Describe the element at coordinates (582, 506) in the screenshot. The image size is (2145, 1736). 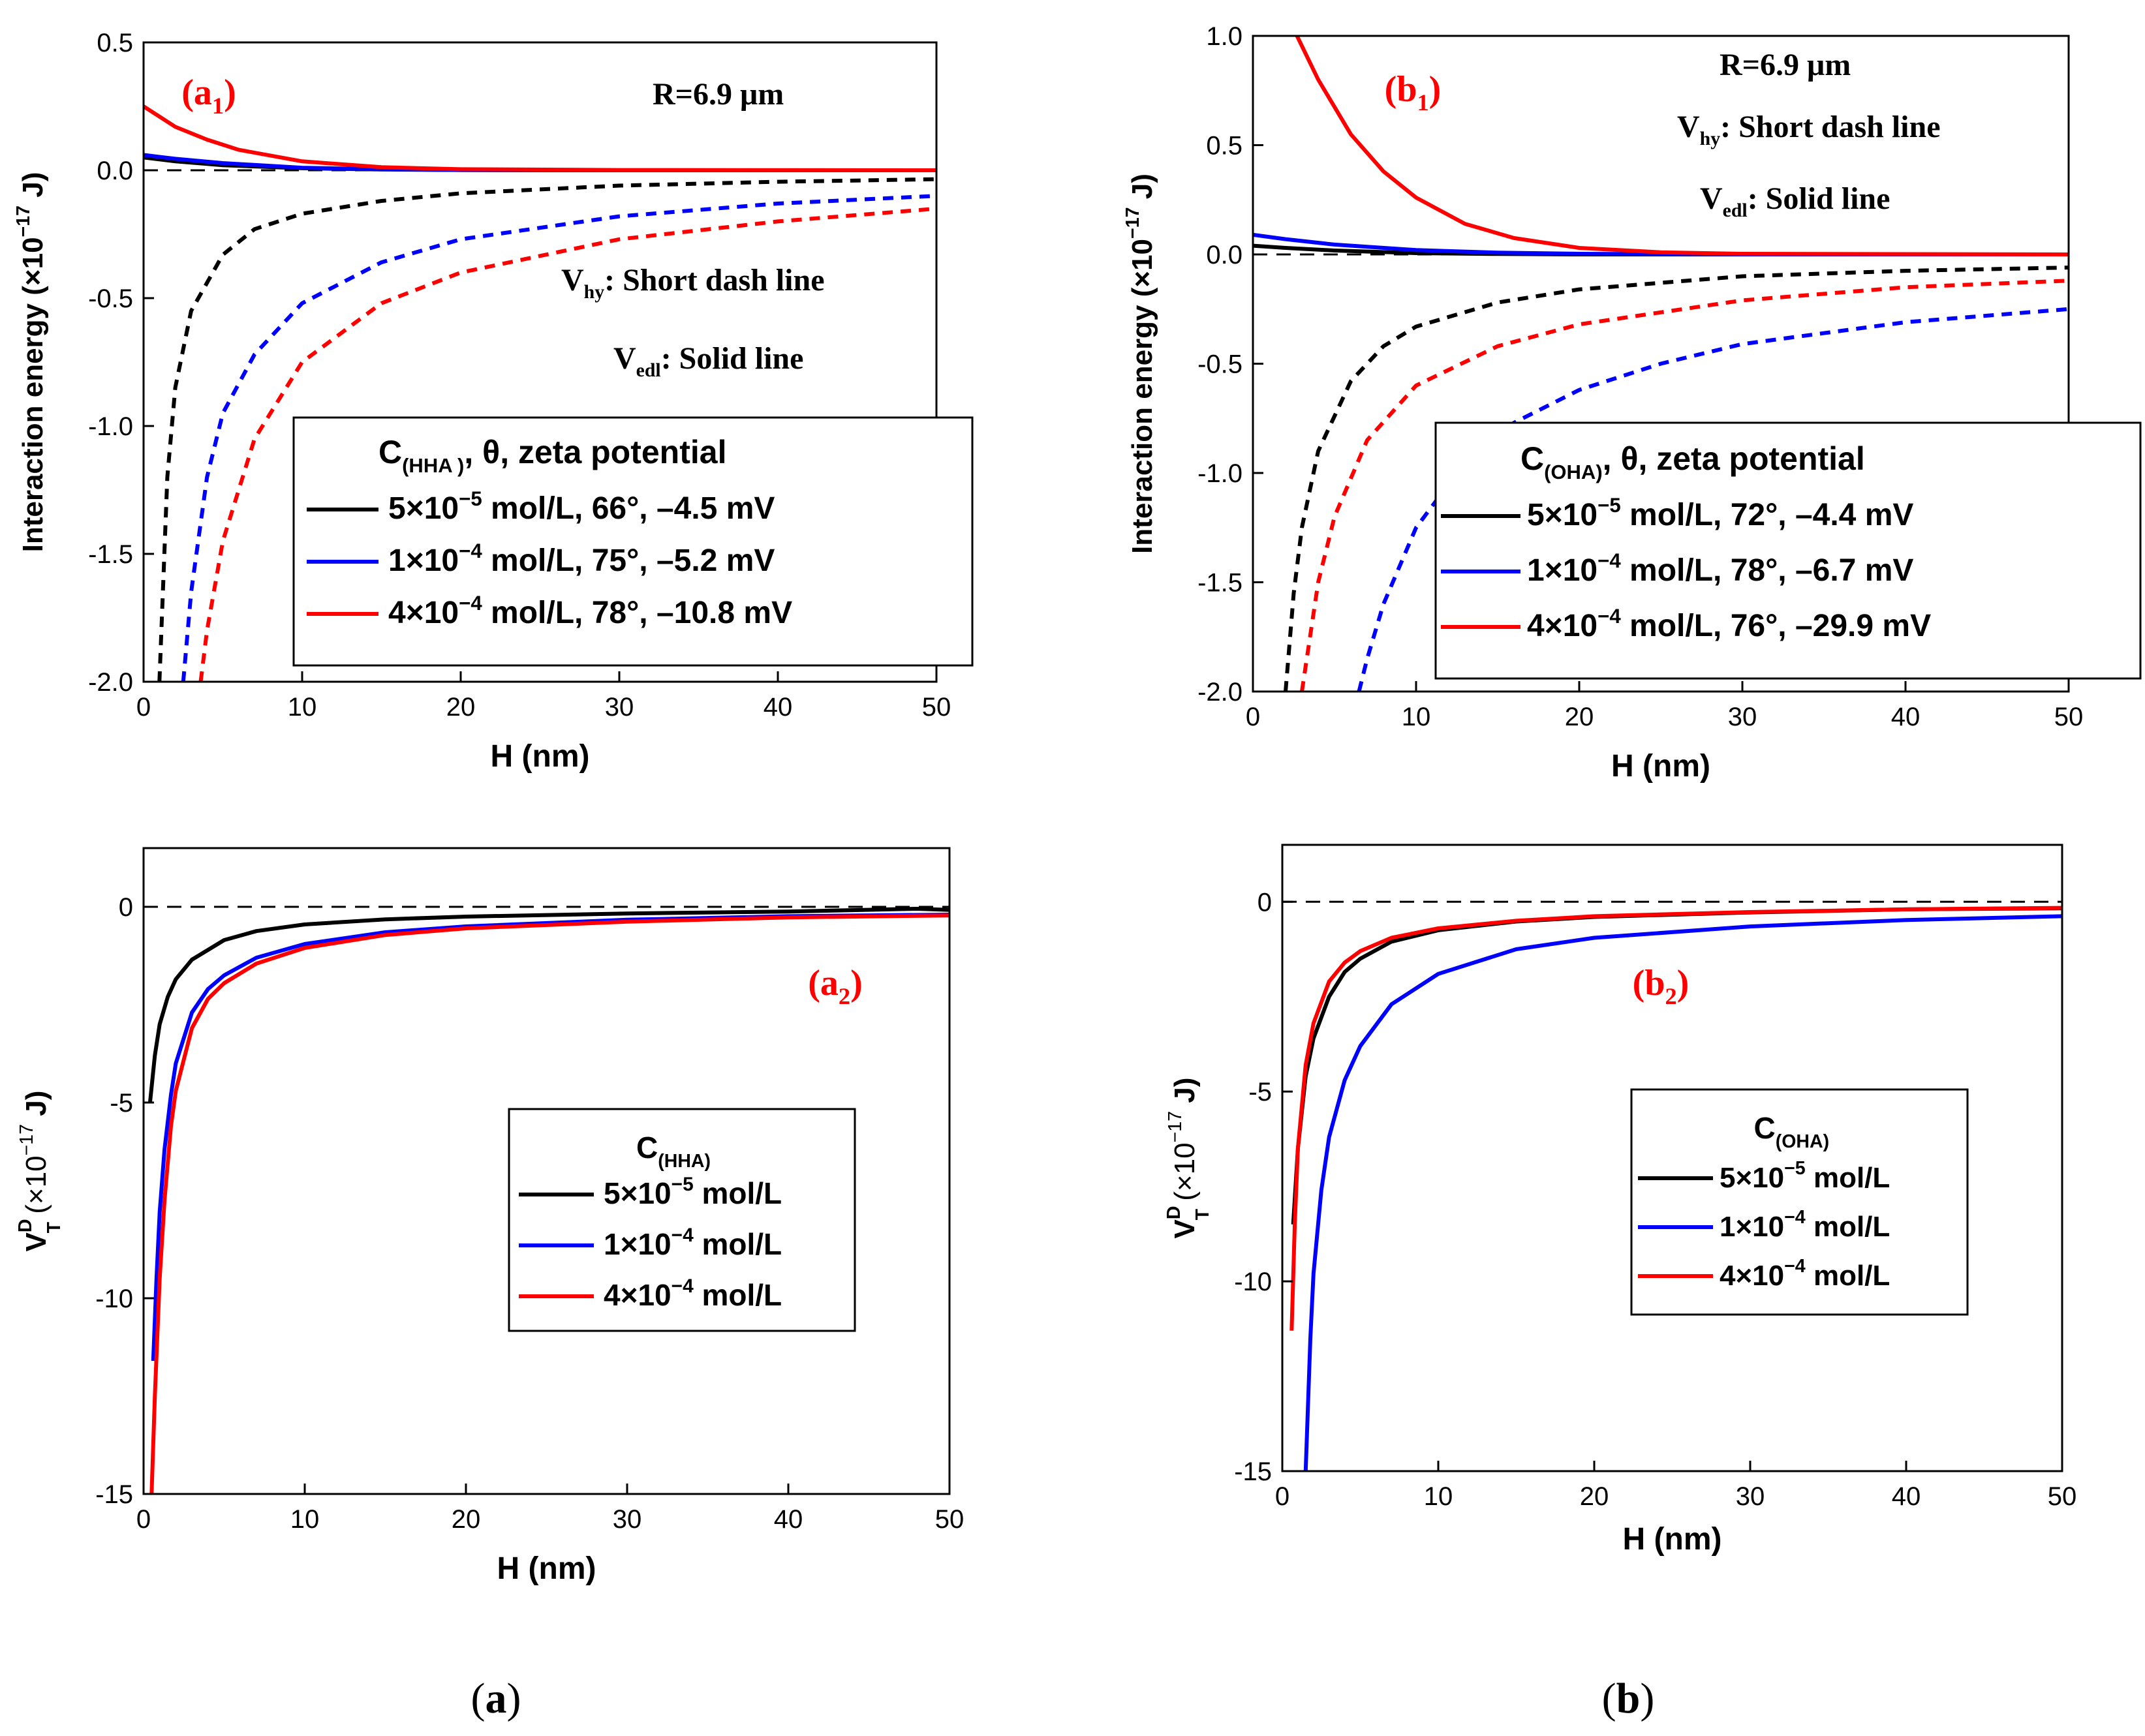
I see `legend-entry-0: 5×10−5 mol/L, 66°, –4.5 mV` at that location.